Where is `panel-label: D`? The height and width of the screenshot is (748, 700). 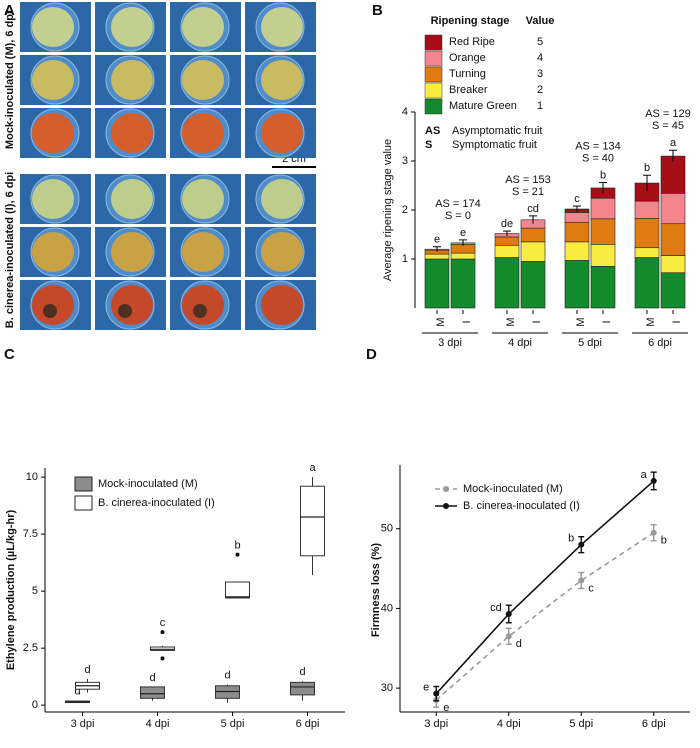 panel-label: D is located at coordinates (371, 354).